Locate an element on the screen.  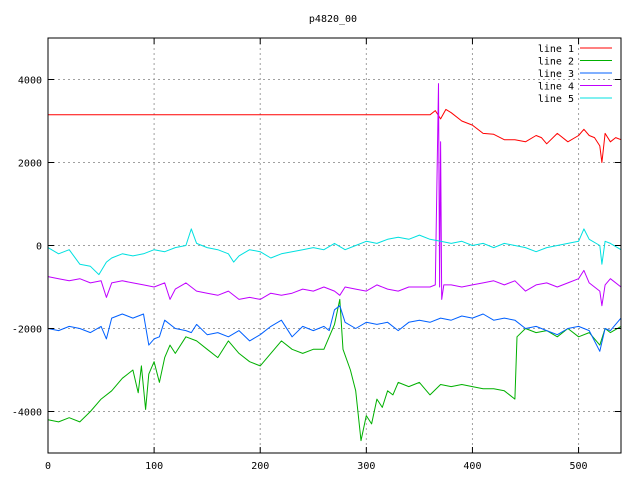
legend-label-3: line 3 is located at coordinates (556, 74).